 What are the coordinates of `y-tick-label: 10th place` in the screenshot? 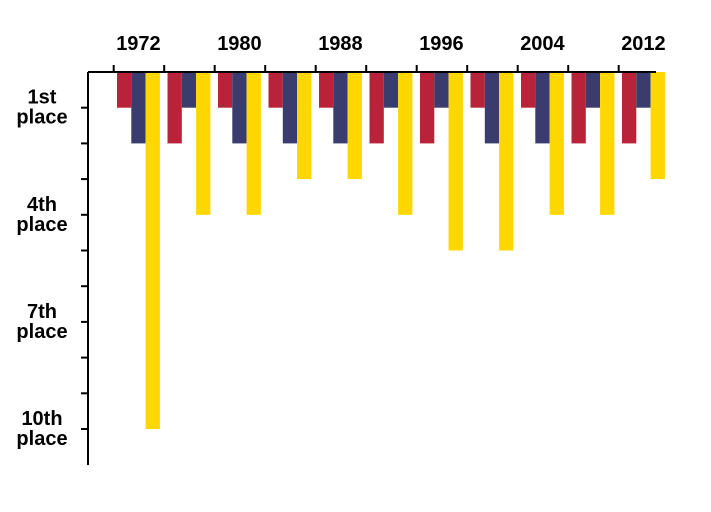 It's located at (41, 429).